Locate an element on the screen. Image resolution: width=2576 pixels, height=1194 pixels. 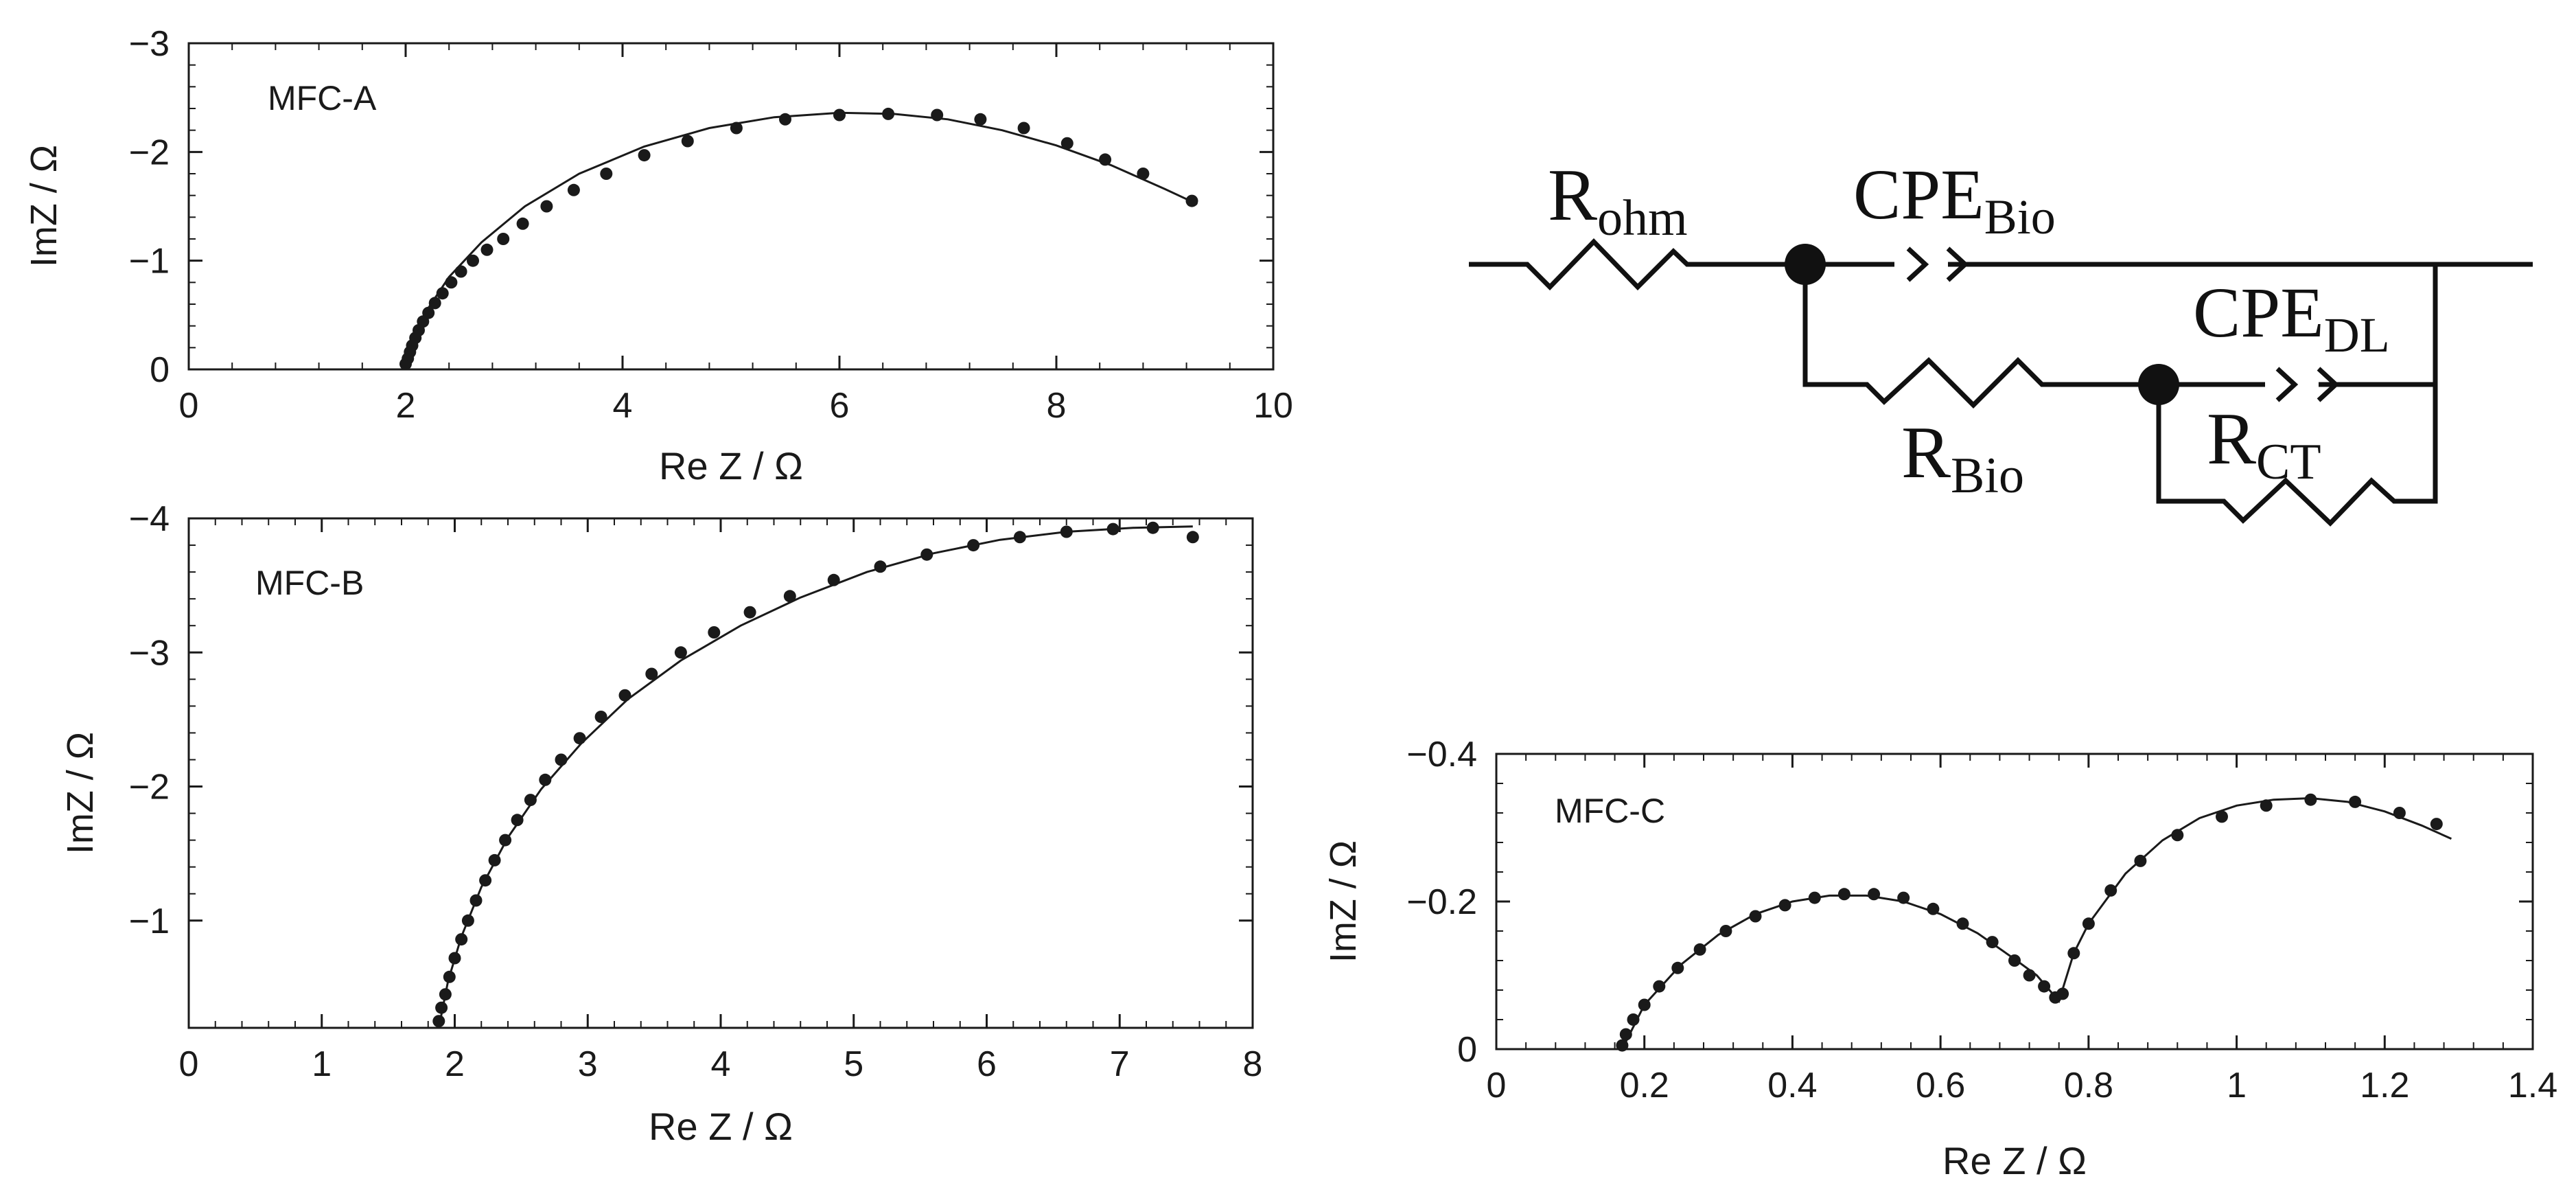
x-tick-label: 2 is located at coordinates (406, 406).